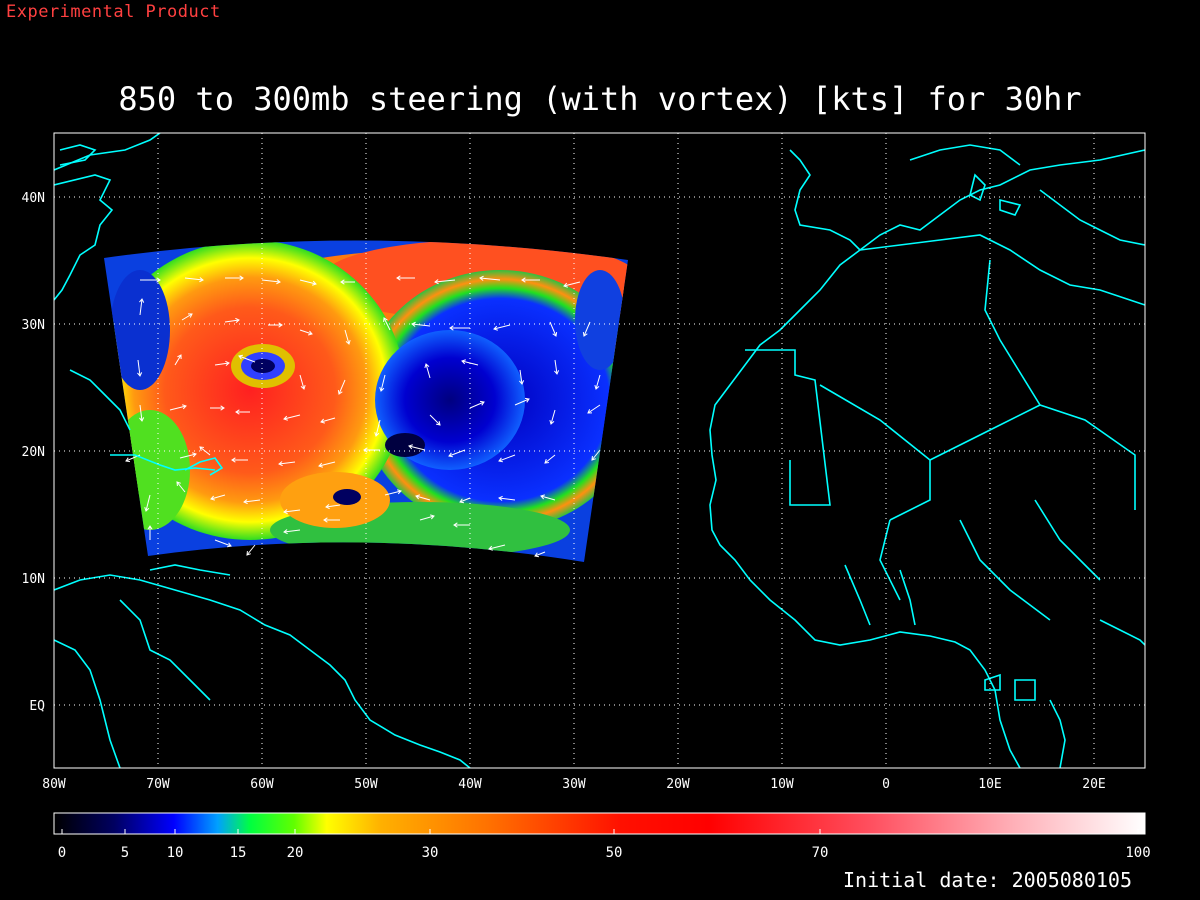 This screenshot has height=900, width=1200. I want to click on lat-label: 20N, so click(33, 452).